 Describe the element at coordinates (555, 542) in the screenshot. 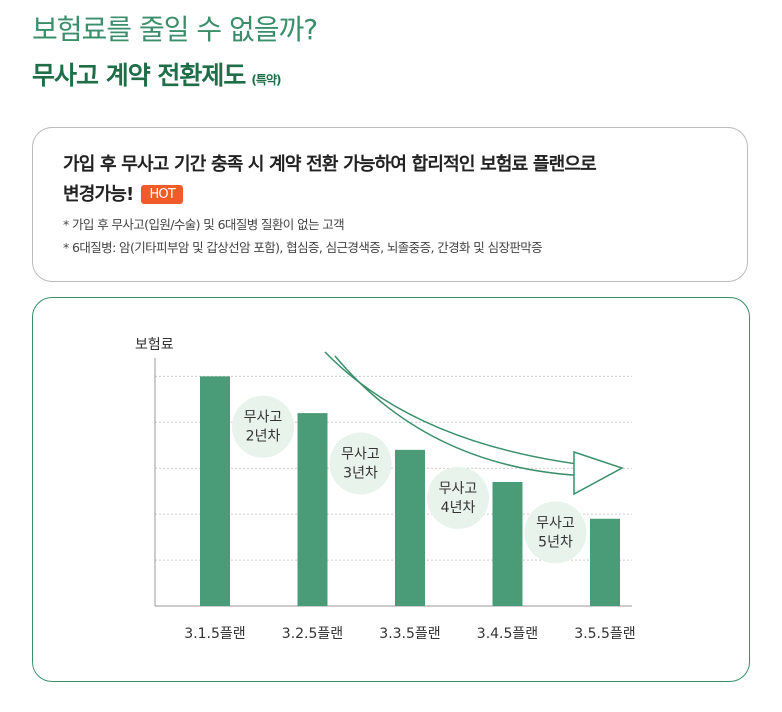

I see `annotation: 5년차` at that location.